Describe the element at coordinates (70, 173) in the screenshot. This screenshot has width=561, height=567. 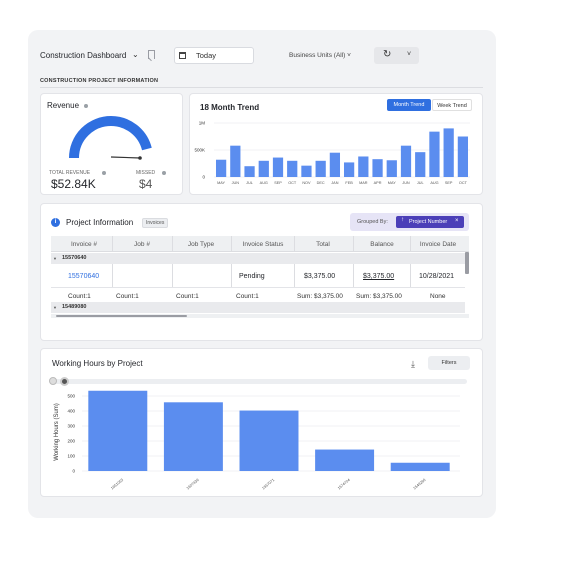
I see `total-revenue-label: TOTAL REVENUE` at that location.